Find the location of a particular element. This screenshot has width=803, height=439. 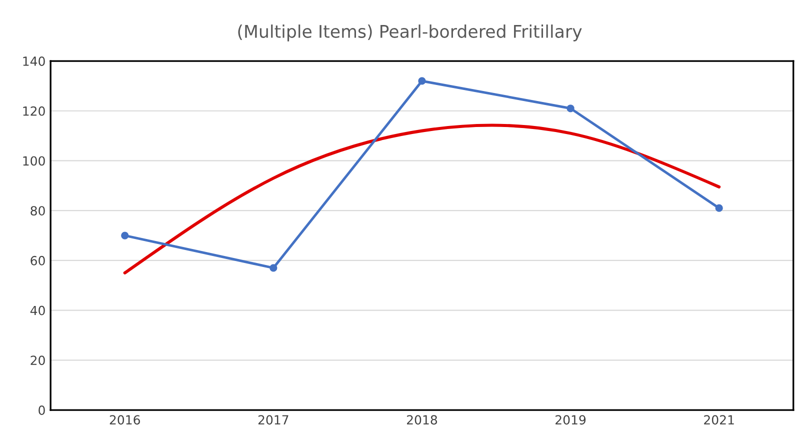

x-tick-label: 2017 is located at coordinates (273, 420).